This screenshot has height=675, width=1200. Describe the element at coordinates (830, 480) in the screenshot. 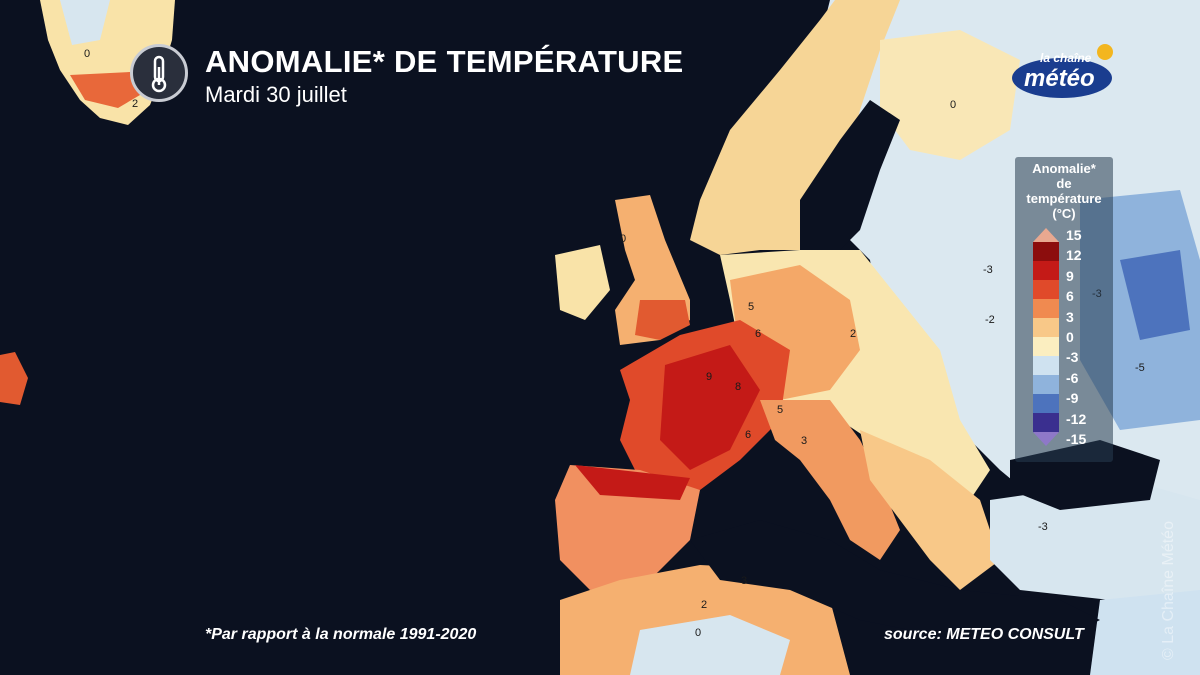

I see `alps-italy` at that location.